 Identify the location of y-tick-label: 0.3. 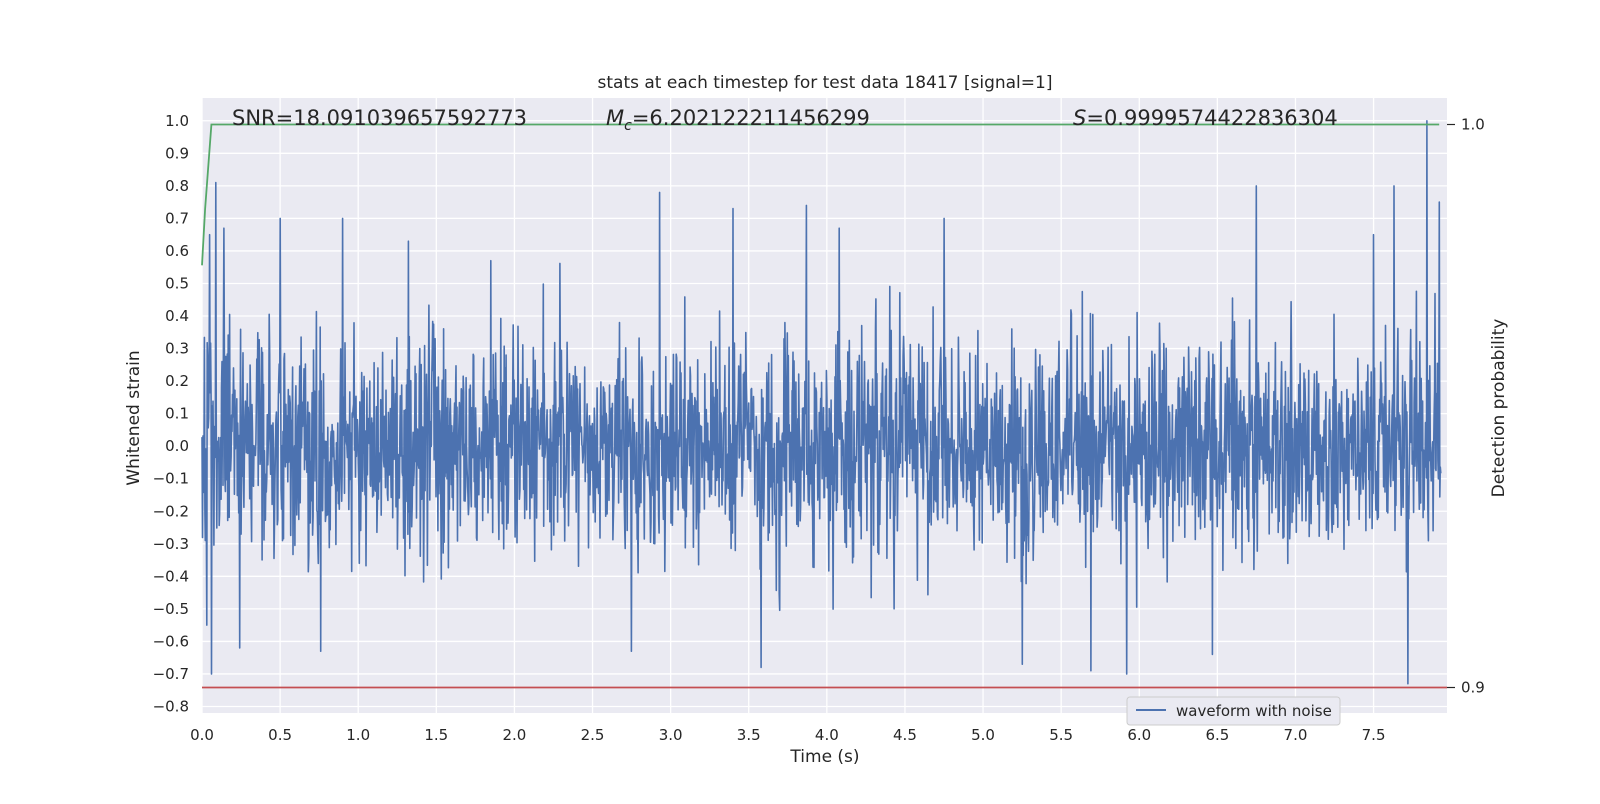
(177, 349).